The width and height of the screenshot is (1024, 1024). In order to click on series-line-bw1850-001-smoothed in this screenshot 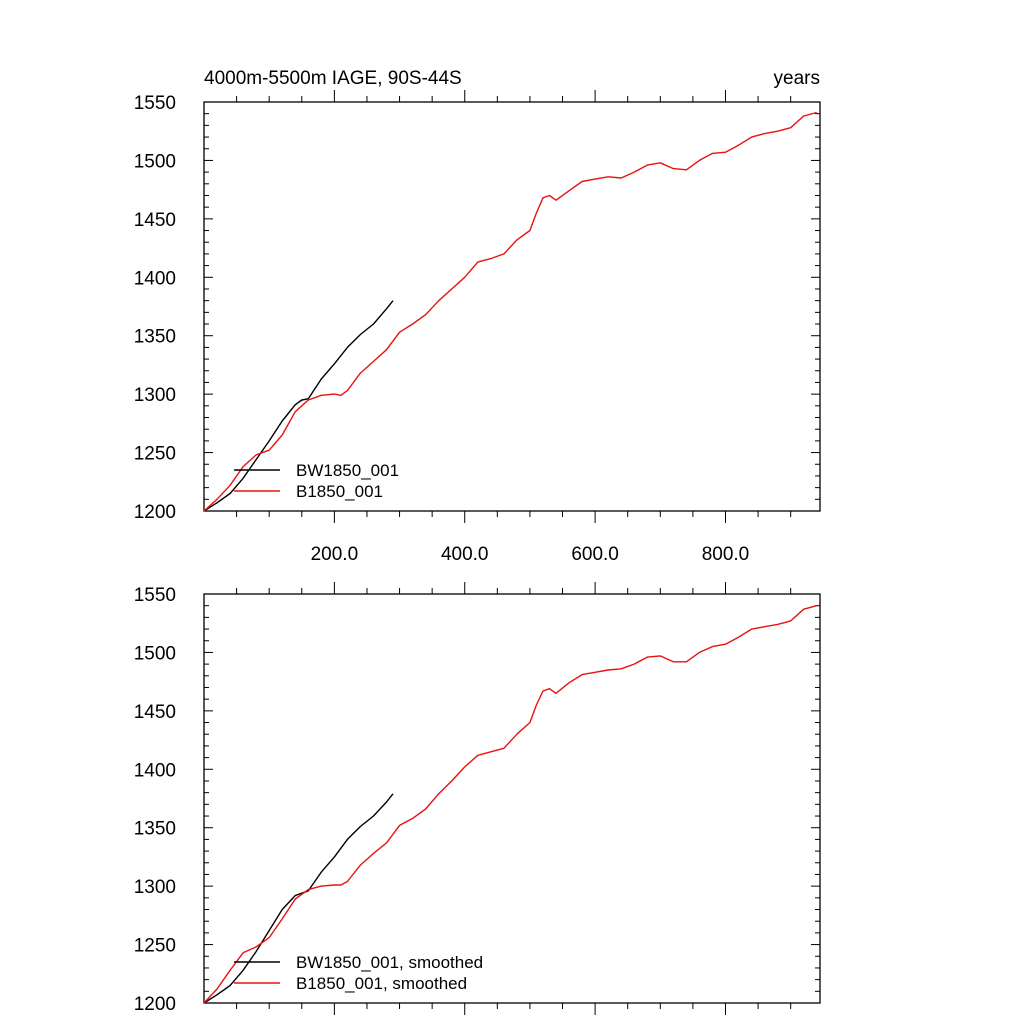, I will do `click(298, 898)`.